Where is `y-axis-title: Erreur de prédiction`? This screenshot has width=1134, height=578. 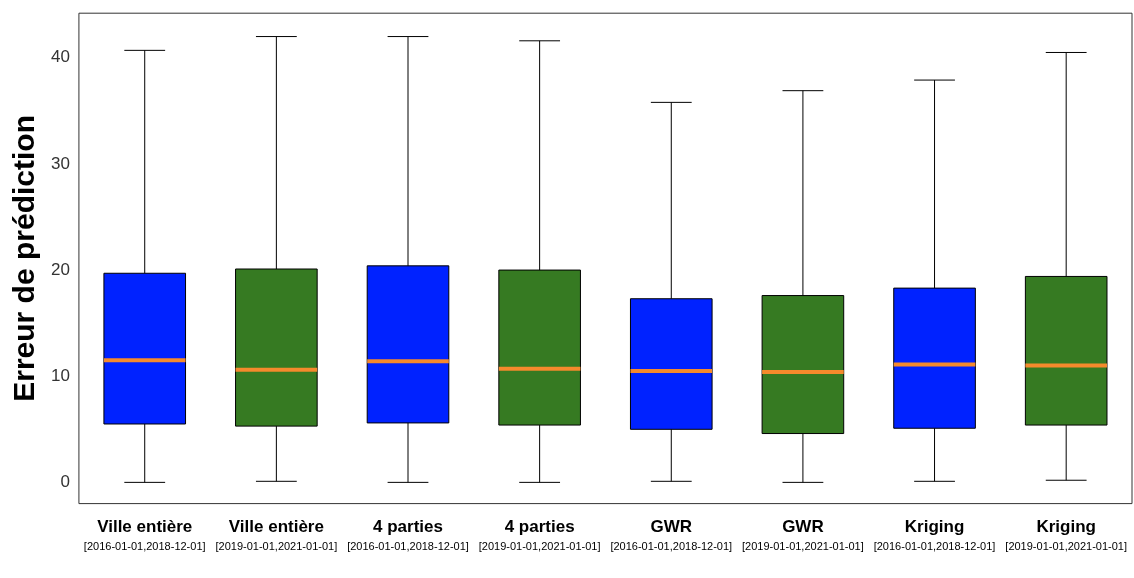 y-axis-title: Erreur de prédiction is located at coordinates (24, 258).